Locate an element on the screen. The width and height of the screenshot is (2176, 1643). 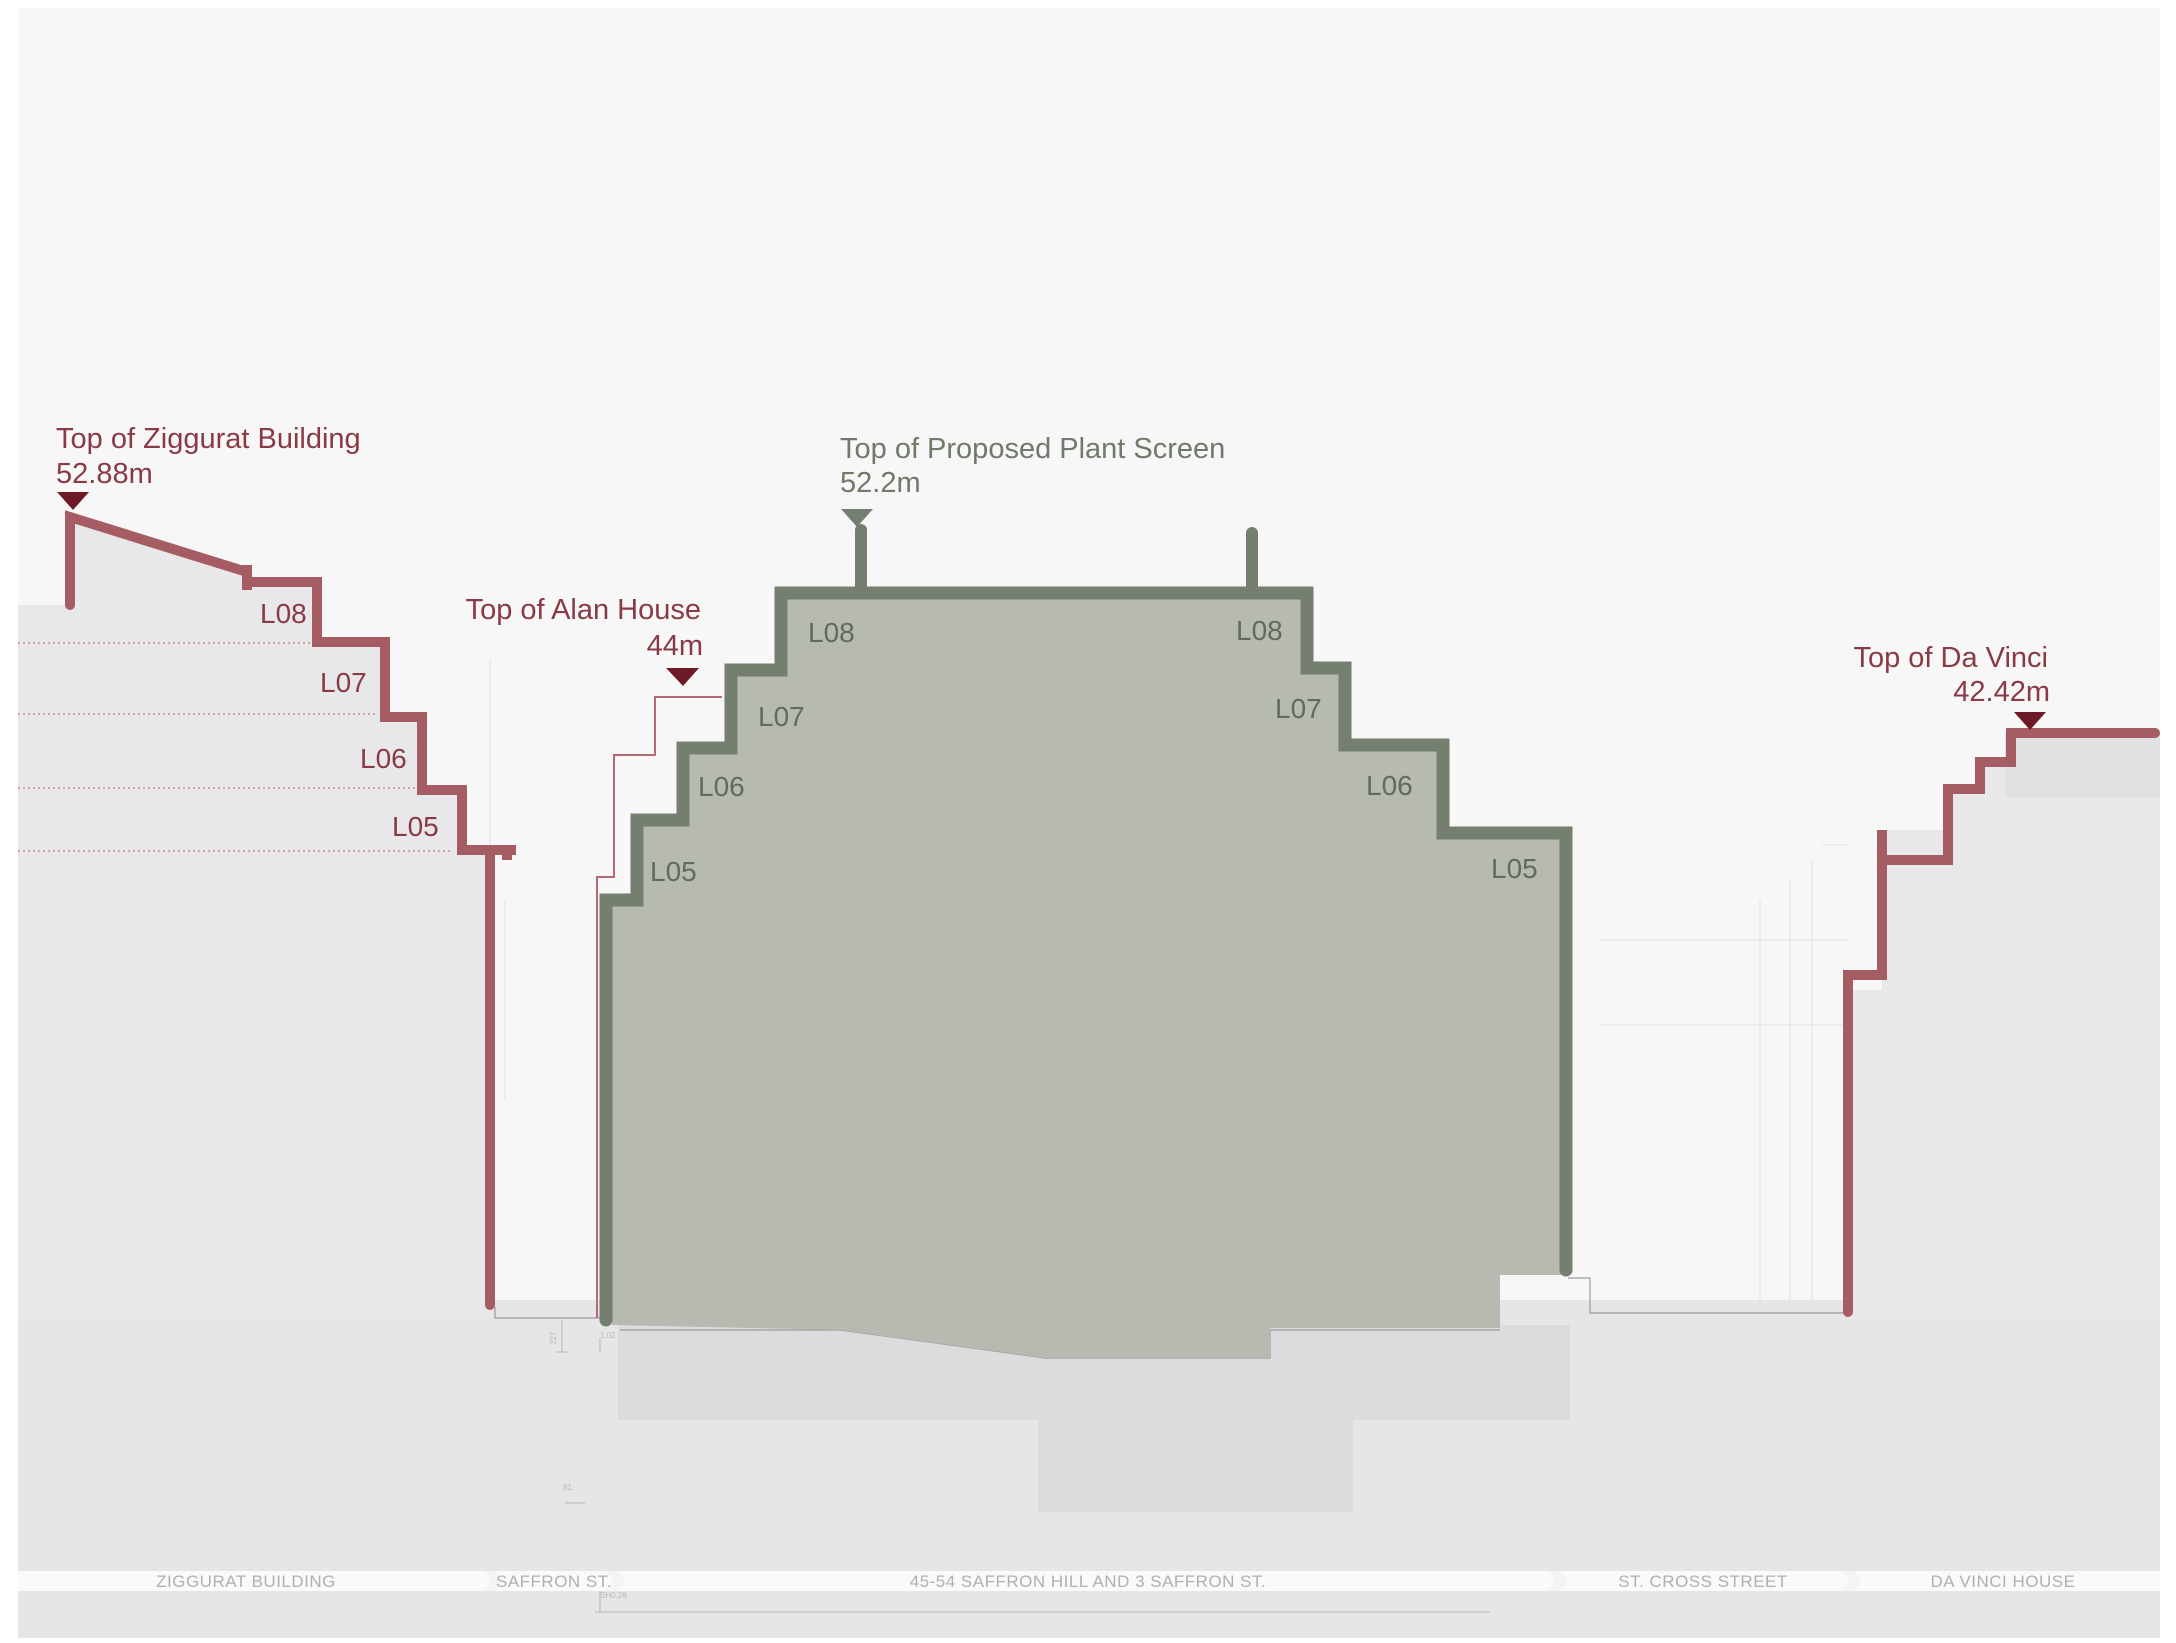
strip-segment-st-cross is located at coordinates (1705, 1581).